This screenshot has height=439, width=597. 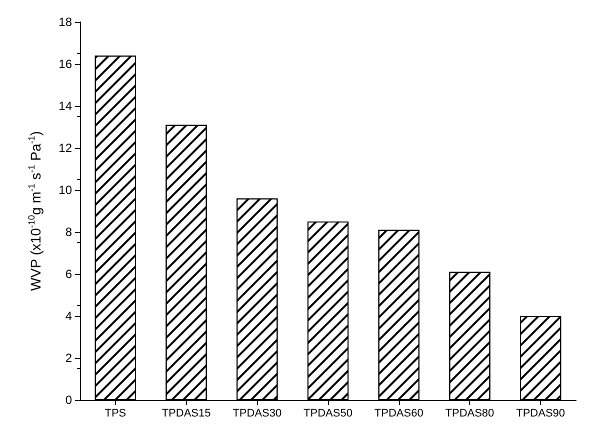 What do you see at coordinates (68, 274) in the screenshot?
I see `y-tick-label: 6` at bounding box center [68, 274].